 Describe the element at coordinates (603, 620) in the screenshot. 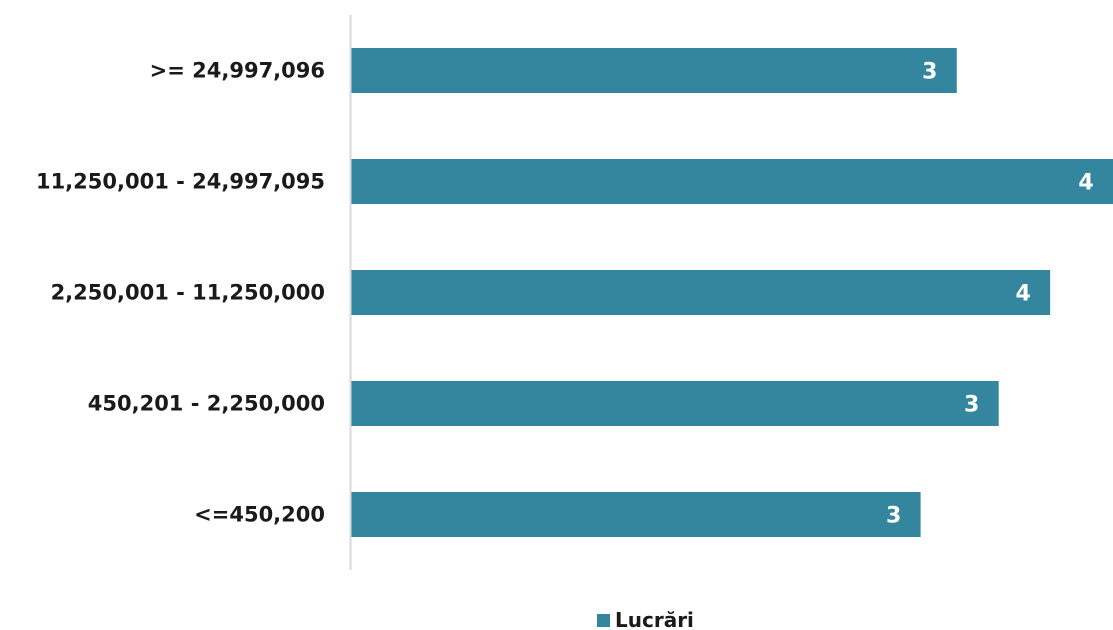

I see `legend-swatch` at that location.